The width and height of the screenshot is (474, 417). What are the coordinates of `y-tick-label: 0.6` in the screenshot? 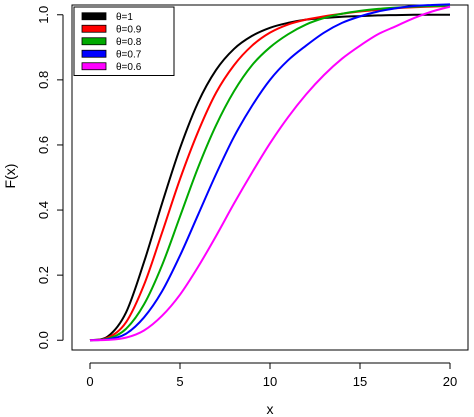 It's located at (43, 145).